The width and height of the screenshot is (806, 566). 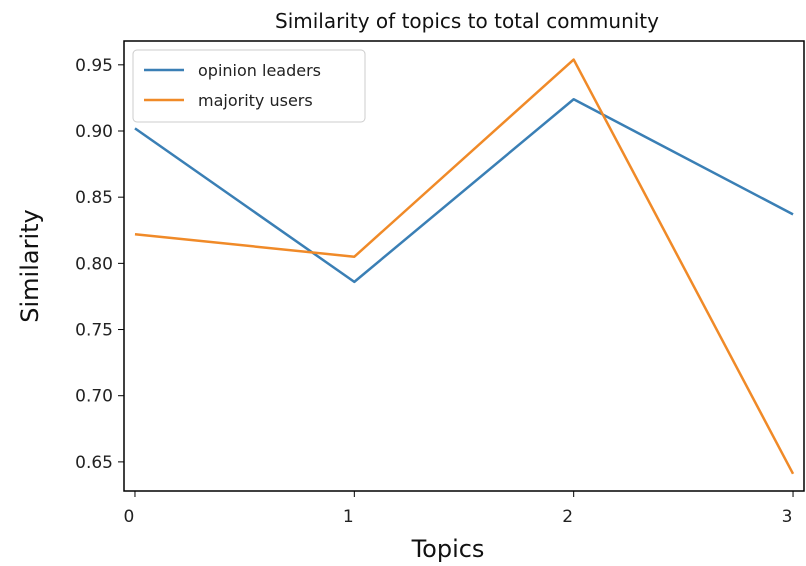 I want to click on x-tick-label: 1, so click(x=348, y=517).